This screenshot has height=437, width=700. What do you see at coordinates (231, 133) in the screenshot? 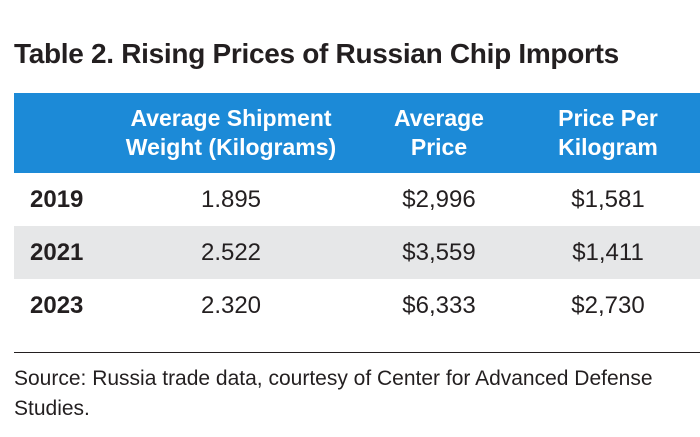
I see `header-shipment-weight: Average Shipment Weight (Kilograms)` at bounding box center [231, 133].